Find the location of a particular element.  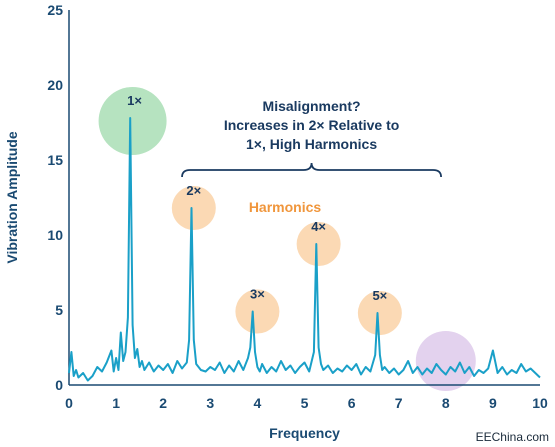

y-tick-label: 5 is located at coordinates (59, 310).